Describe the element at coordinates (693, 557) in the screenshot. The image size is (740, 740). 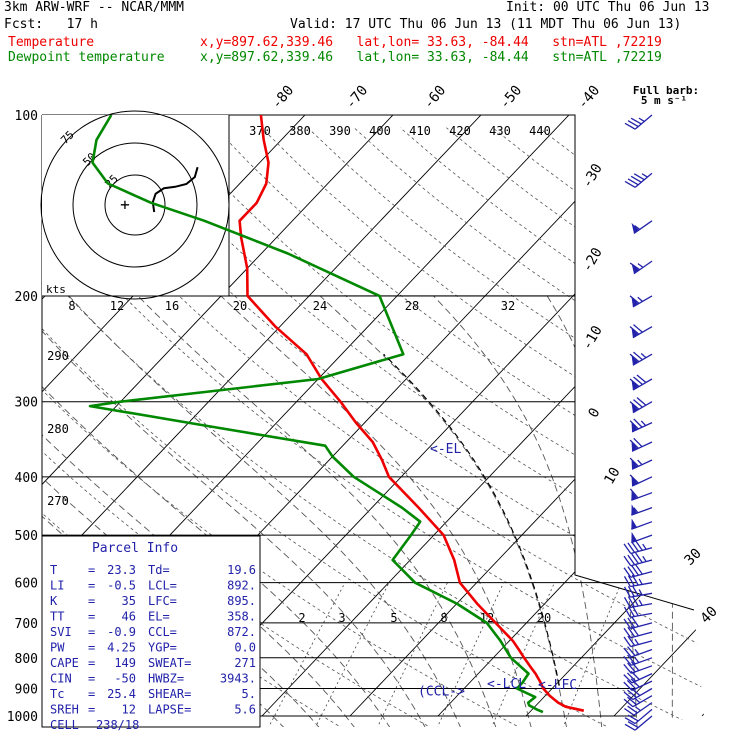
I see `isotherm-label: 30` at that location.